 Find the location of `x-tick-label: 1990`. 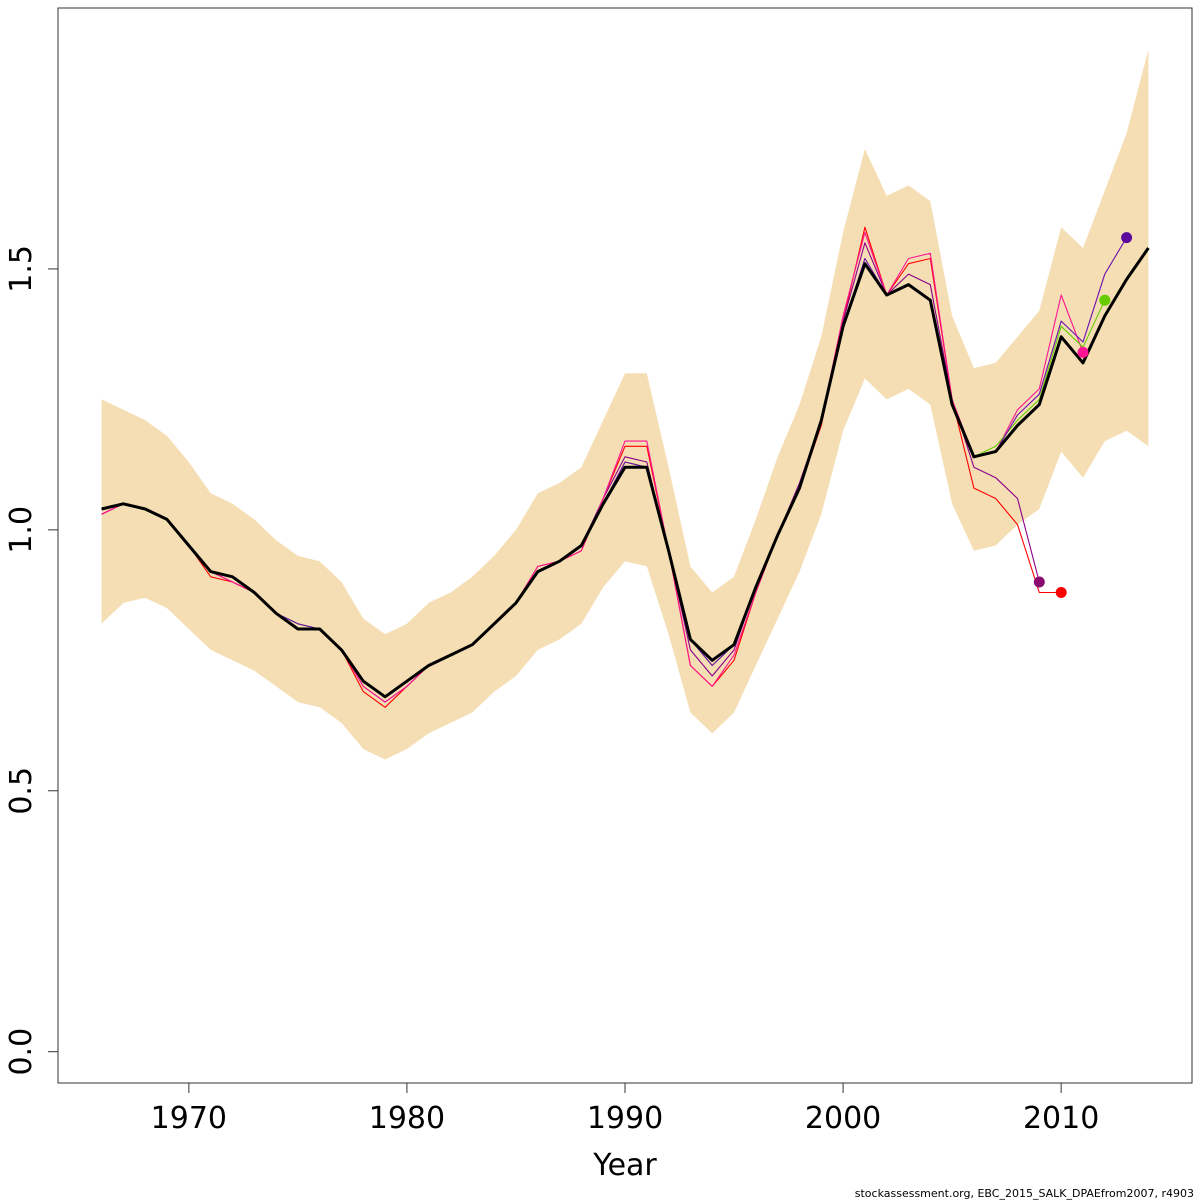

x-tick-label: 1990 is located at coordinates (625, 1118).